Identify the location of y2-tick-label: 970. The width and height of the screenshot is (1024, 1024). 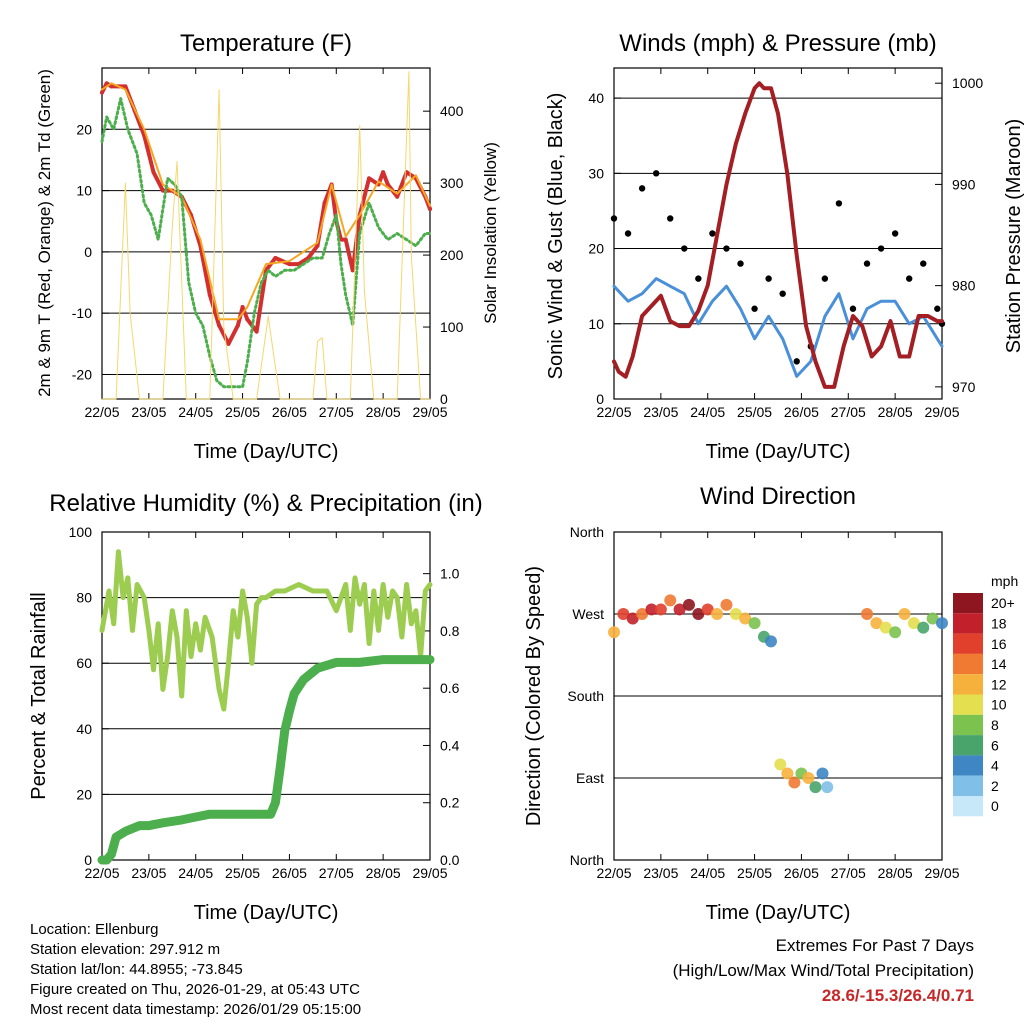
(964, 387).